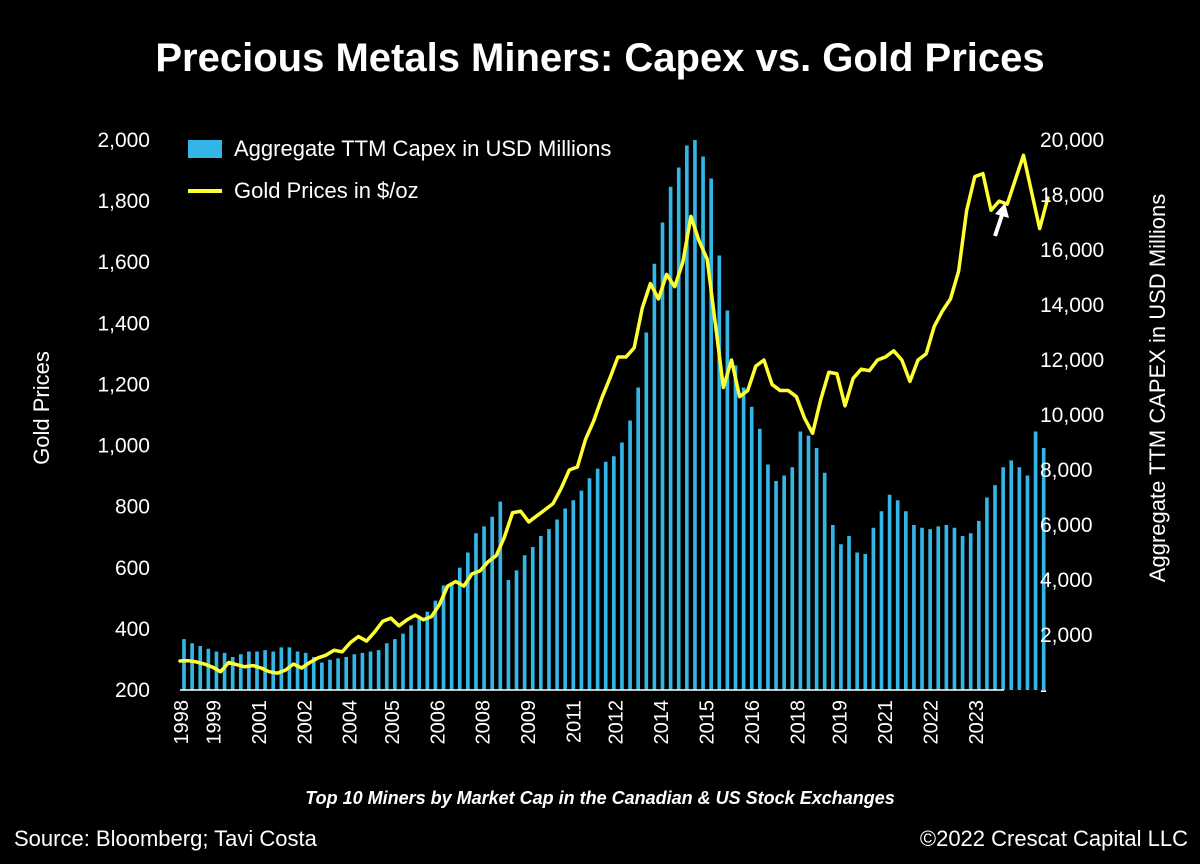 The image size is (1200, 864). What do you see at coordinates (123, 323) in the screenshot?
I see `y-left-tick-label: 1,400` at bounding box center [123, 323].